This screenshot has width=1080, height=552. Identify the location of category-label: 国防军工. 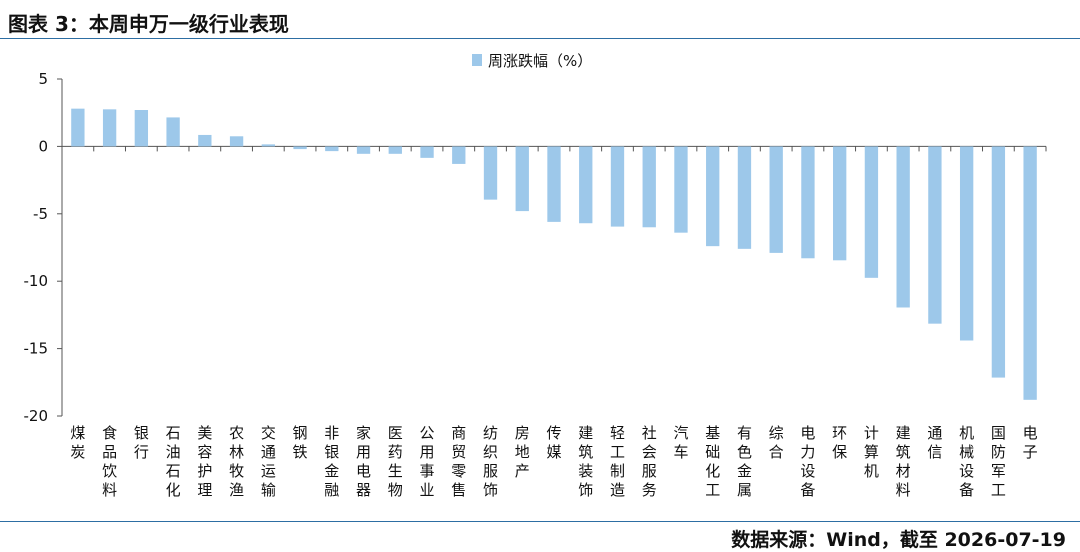
(998, 461).